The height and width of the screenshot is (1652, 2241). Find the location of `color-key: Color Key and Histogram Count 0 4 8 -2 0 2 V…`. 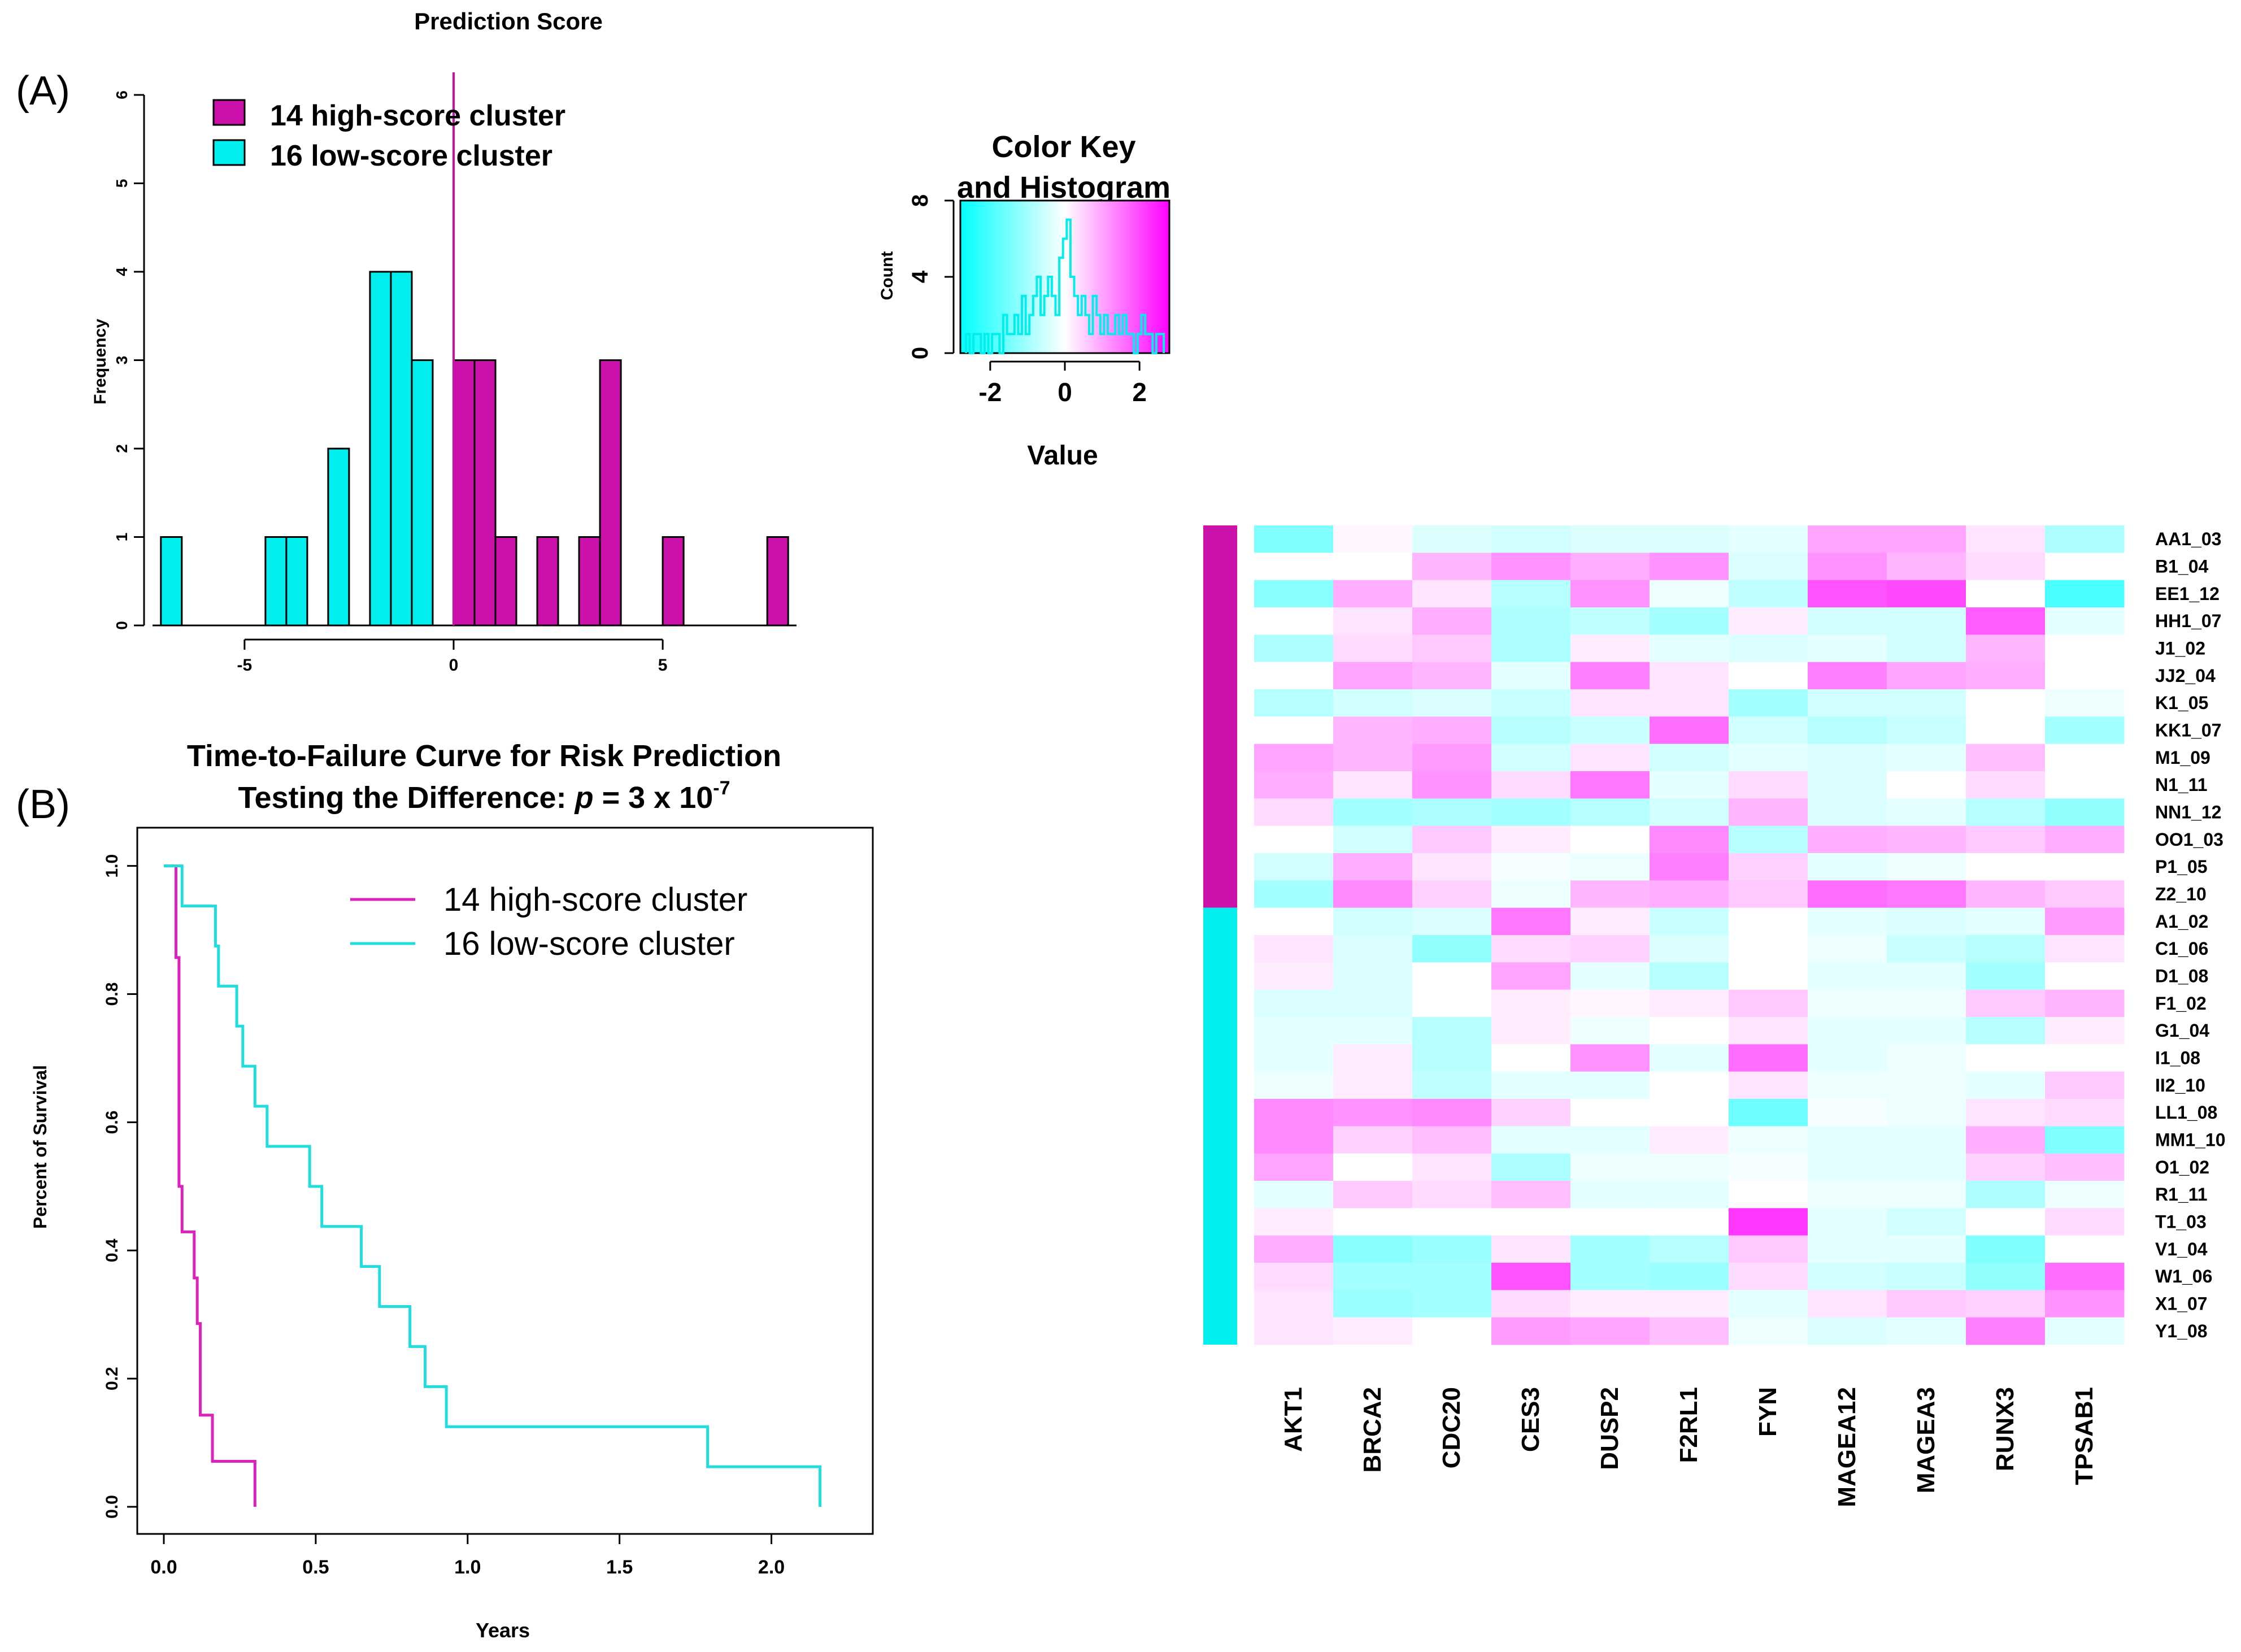

color-key: Color Key and Histogram Count 0 4 8 -2 0 2 V… is located at coordinates (1024, 300).